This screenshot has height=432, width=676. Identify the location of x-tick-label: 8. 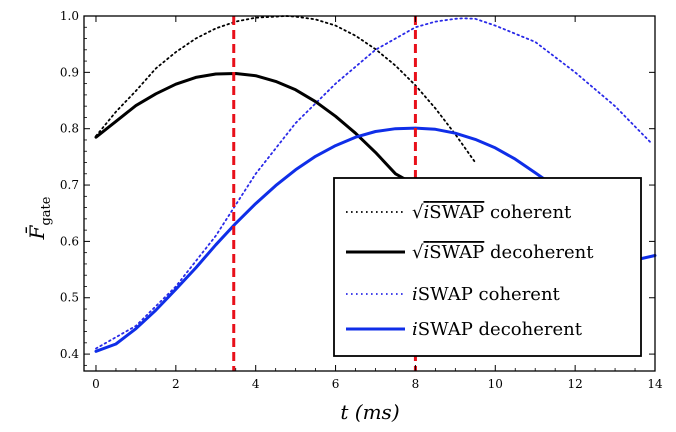
(416, 384).